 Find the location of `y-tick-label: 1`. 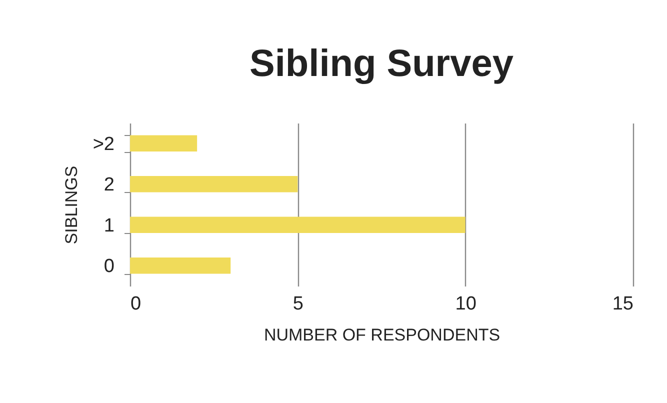

y-tick-label: 1 is located at coordinates (109, 225).